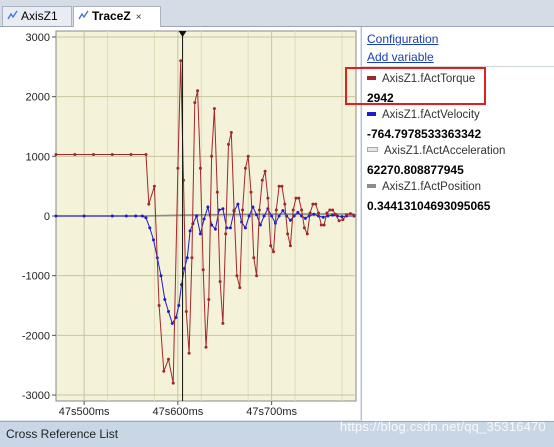 This screenshot has height=447, width=554. What do you see at coordinates (415, 86) in the screenshot?
I see `highlight-box` at bounding box center [415, 86].